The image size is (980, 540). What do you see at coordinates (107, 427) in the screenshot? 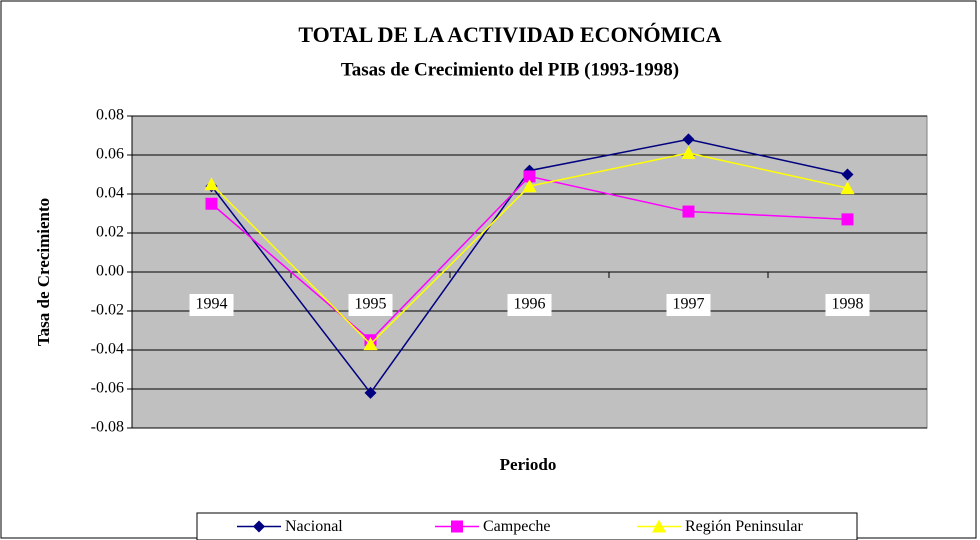
I see `y-tick-label: -0.08` at bounding box center [107, 427].